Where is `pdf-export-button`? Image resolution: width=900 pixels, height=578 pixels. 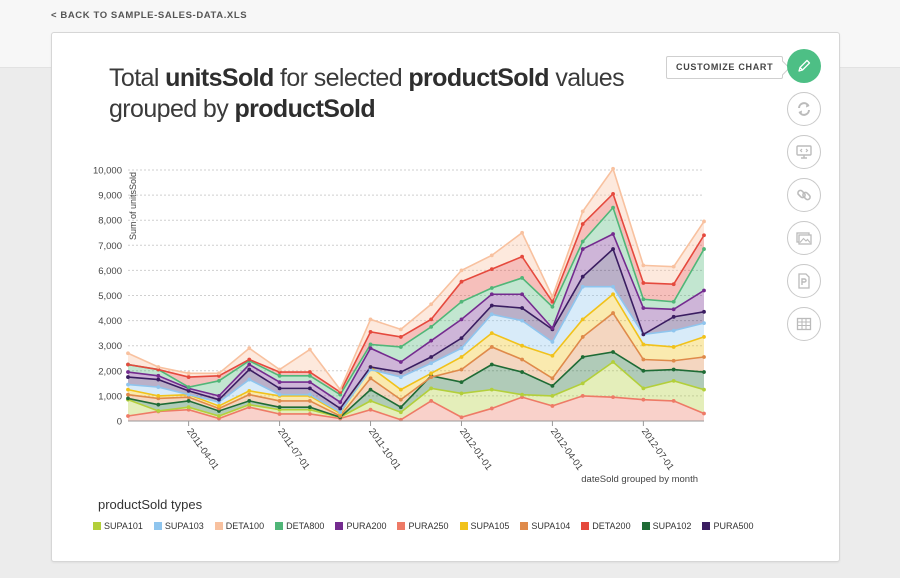
pdf-export-button is located at coordinates (804, 281).